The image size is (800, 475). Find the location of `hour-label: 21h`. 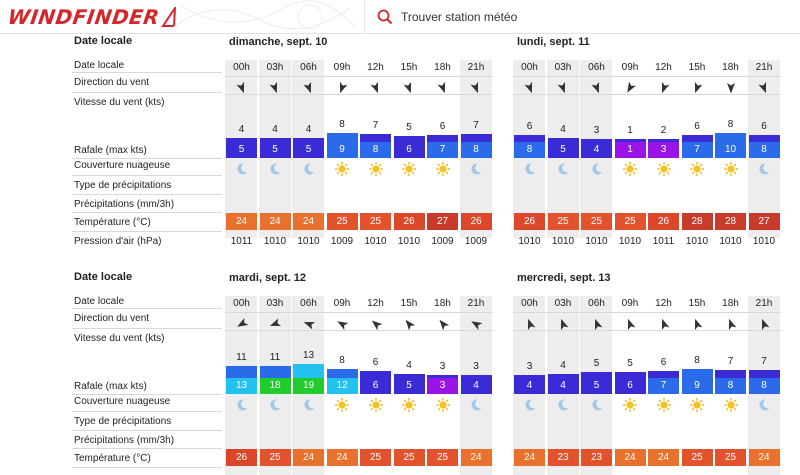

hour-label: 21h is located at coordinates (476, 67).